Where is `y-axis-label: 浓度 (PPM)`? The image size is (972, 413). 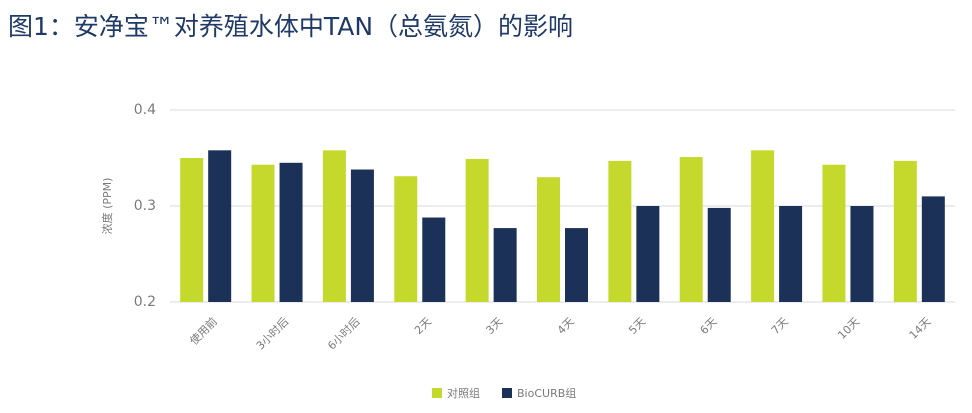 y-axis-label: 浓度 (PPM) is located at coordinates (107, 206).